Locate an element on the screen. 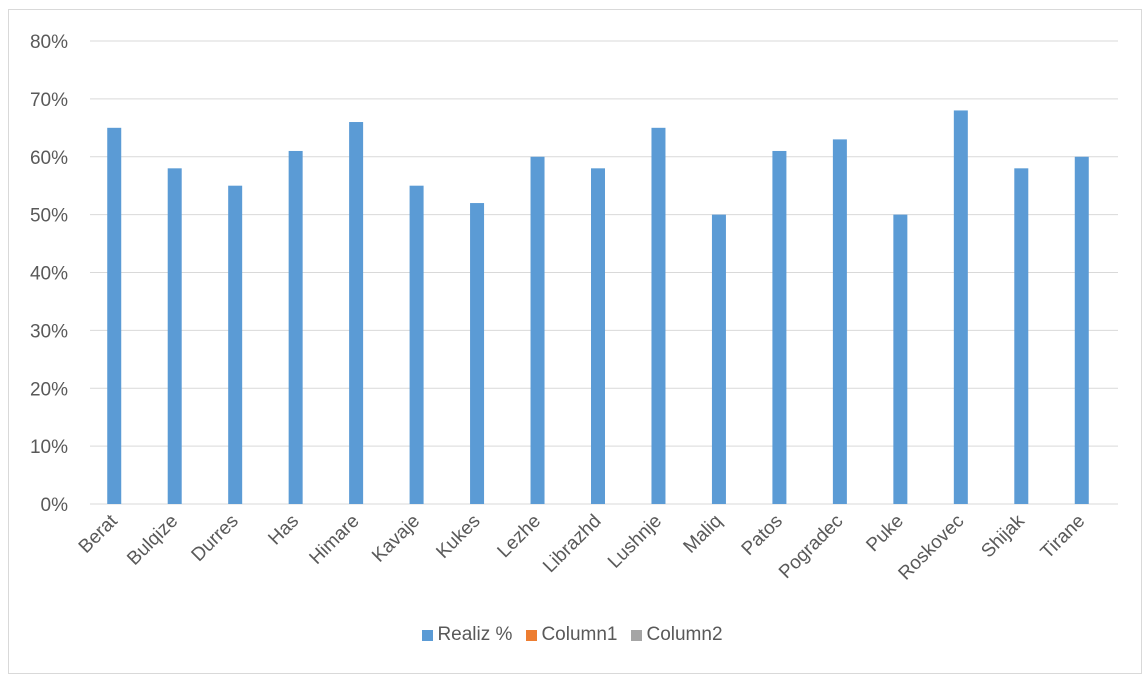 This screenshot has width=1145, height=677. bar-maliq is located at coordinates (718, 359).